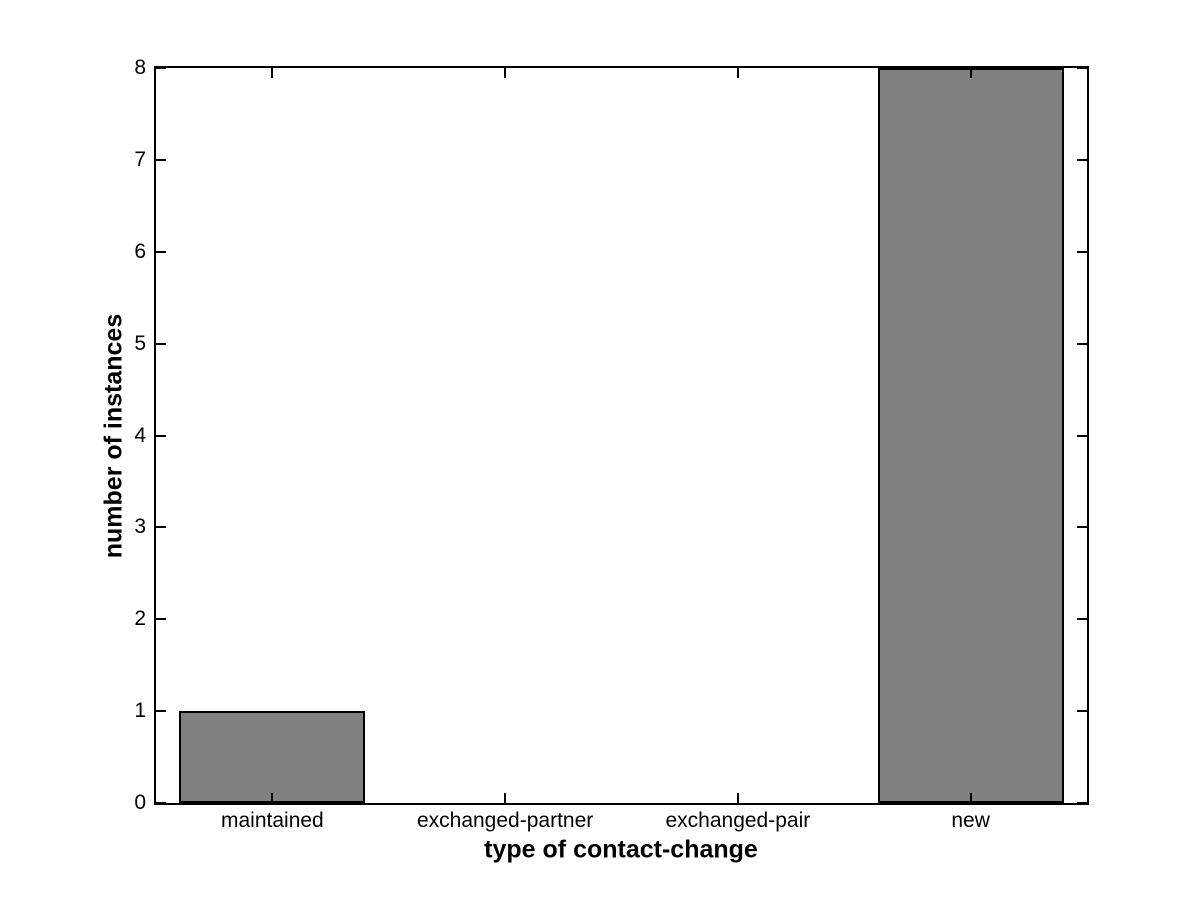 This screenshot has height=901, width=1201. What do you see at coordinates (140, 619) in the screenshot?
I see `y-tick-label: 2` at bounding box center [140, 619].